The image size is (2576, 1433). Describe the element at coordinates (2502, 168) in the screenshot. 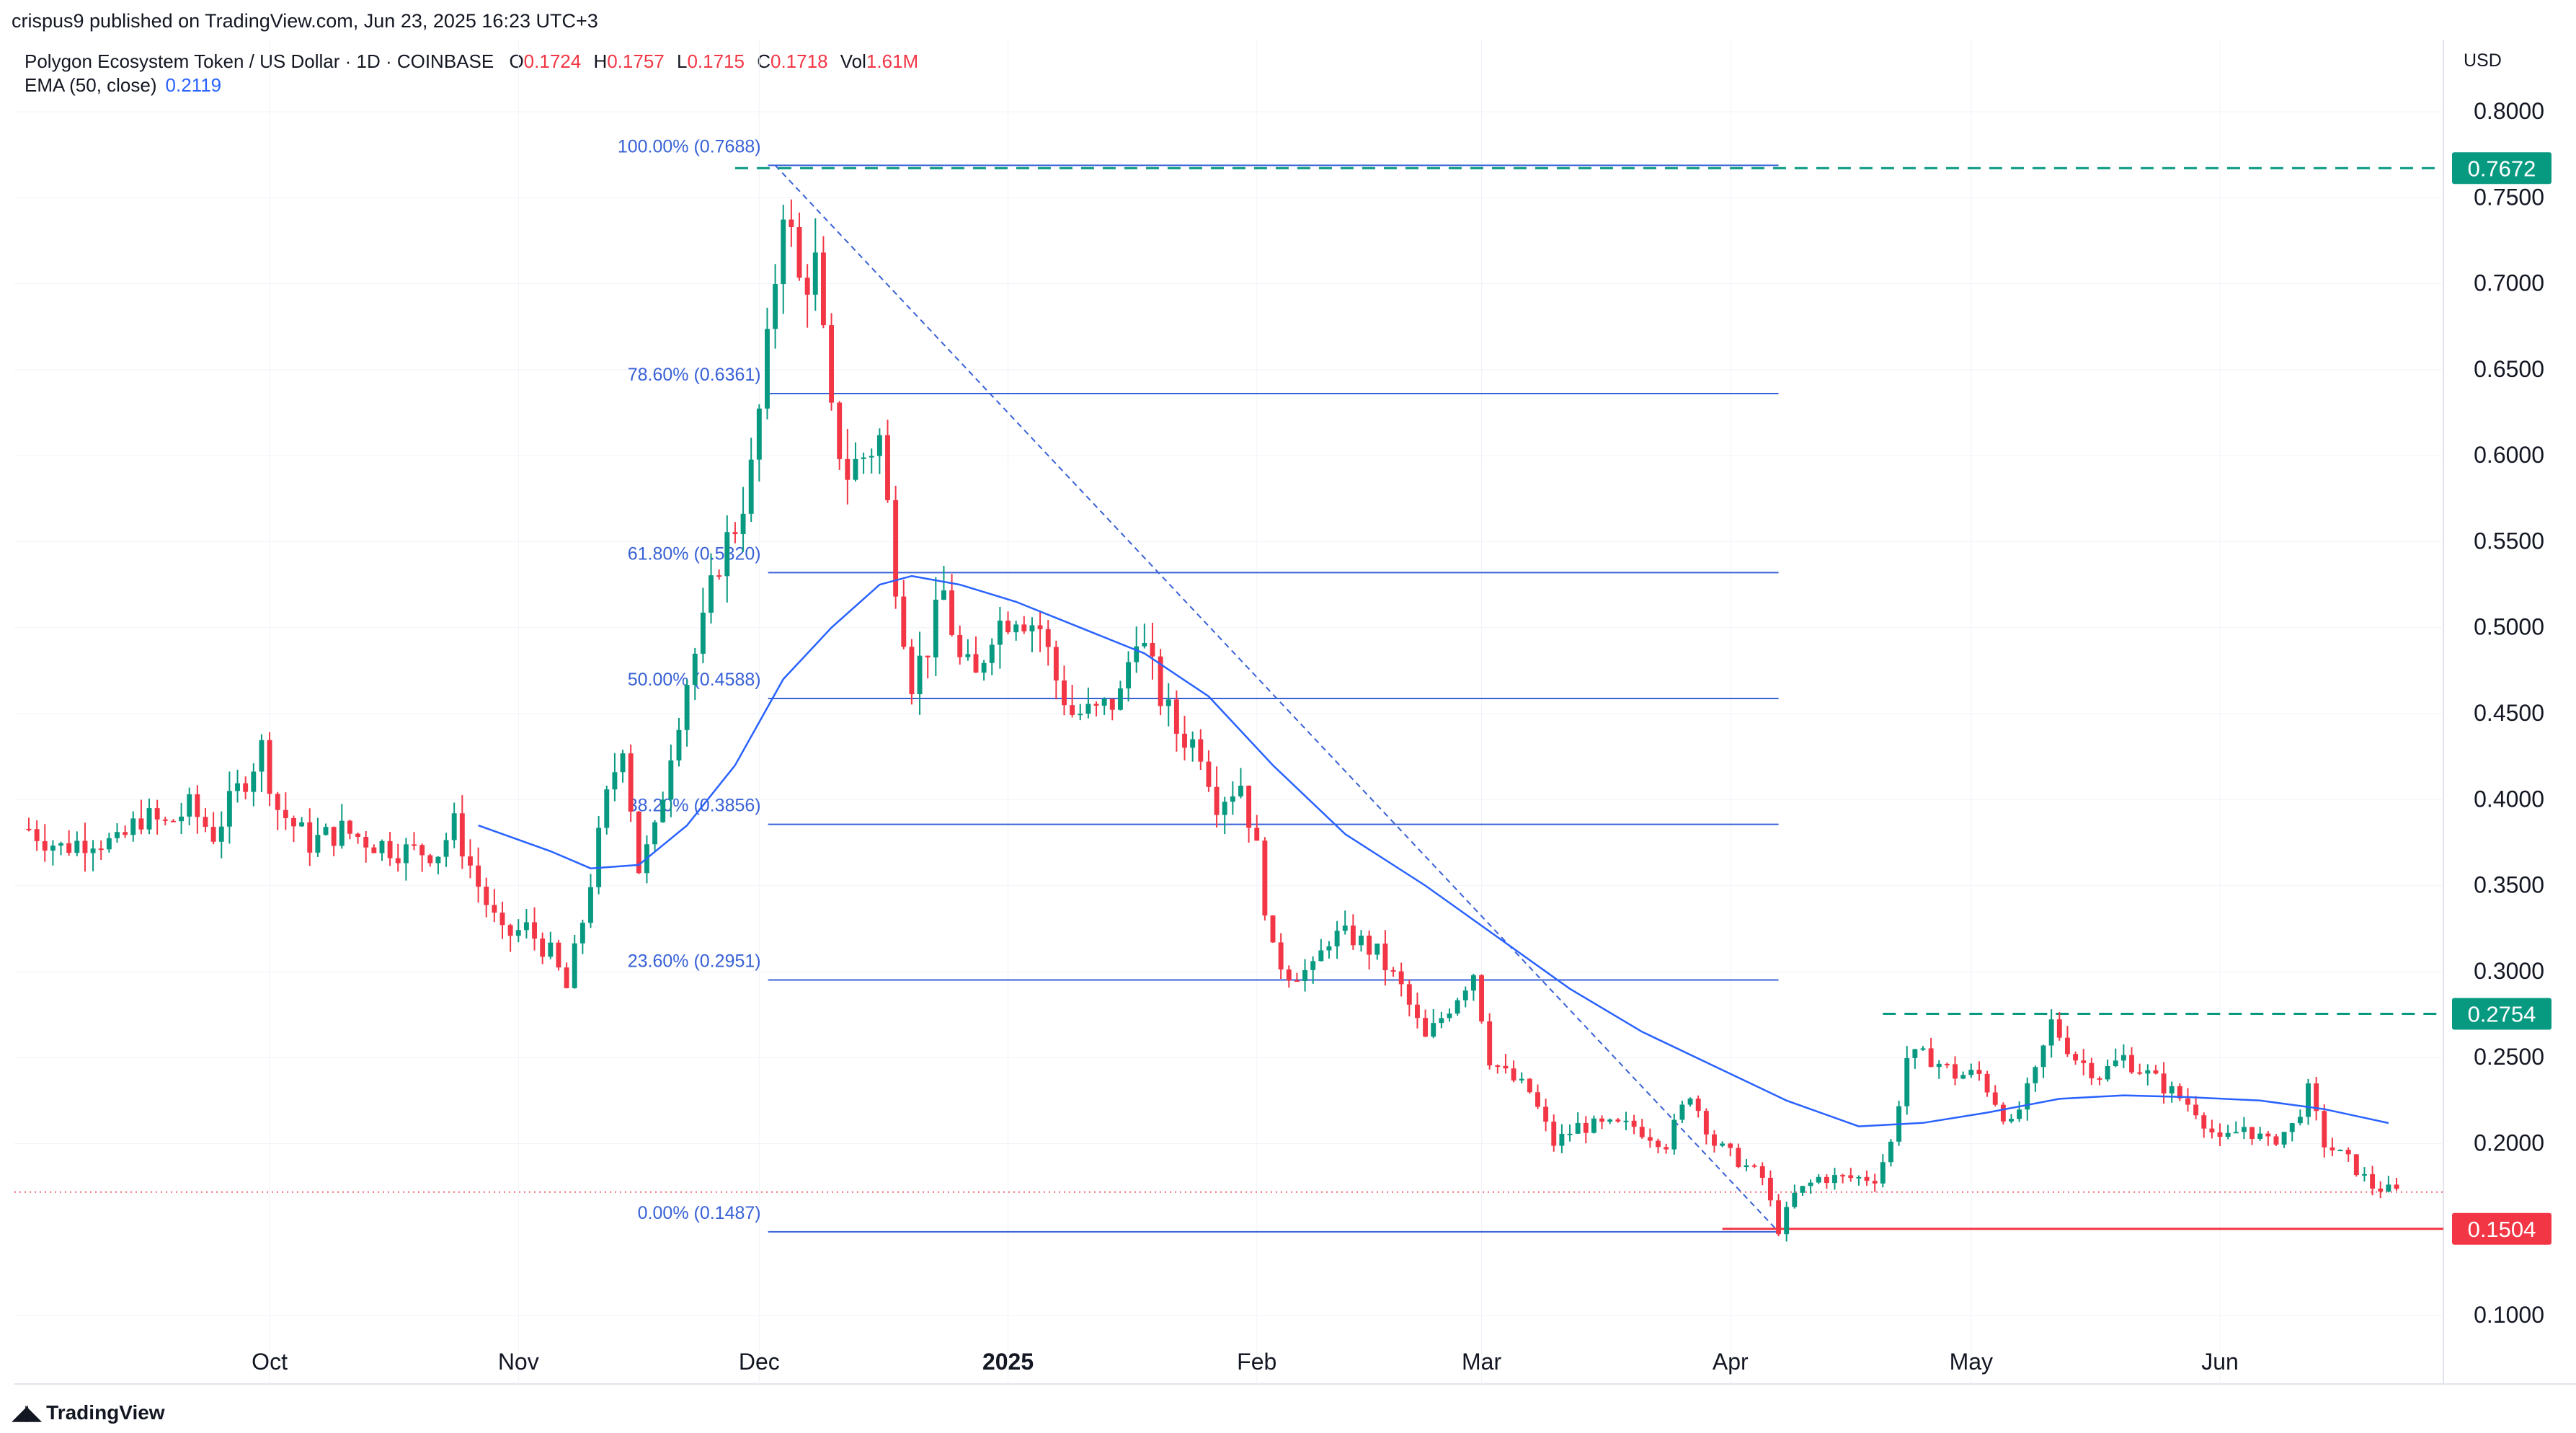

I see `price-tag-label: 0.7672` at that location.